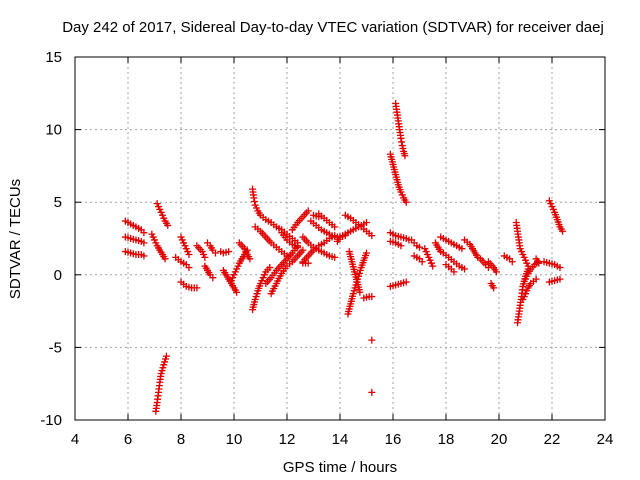 The height and width of the screenshot is (480, 640). Describe the element at coordinates (499, 439) in the screenshot. I see `x-tick-label: 20` at that location.